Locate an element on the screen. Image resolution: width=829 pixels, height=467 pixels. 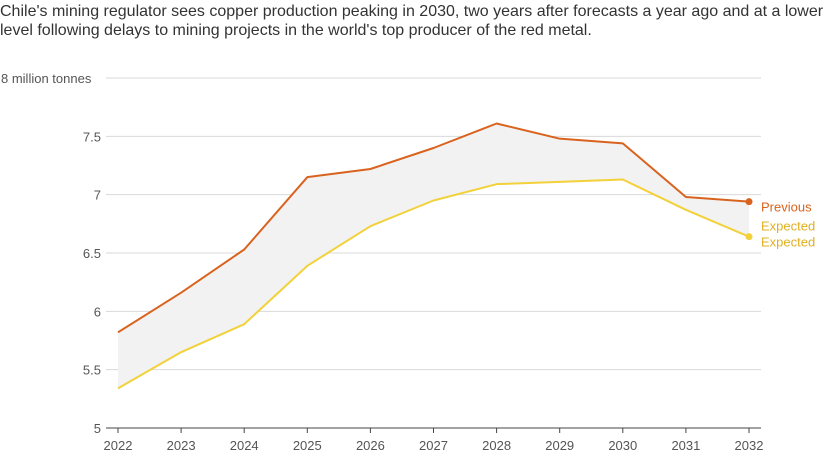
y-tick-label: 6.5 is located at coordinates (92, 253).